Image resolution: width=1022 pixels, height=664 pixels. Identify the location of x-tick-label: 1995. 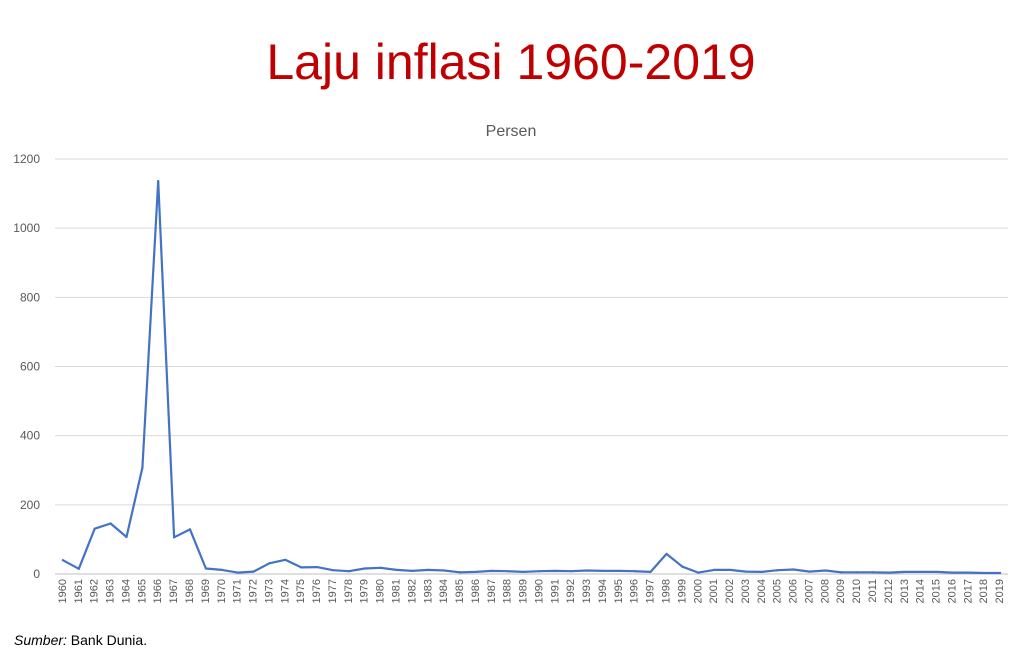
(619, 591).